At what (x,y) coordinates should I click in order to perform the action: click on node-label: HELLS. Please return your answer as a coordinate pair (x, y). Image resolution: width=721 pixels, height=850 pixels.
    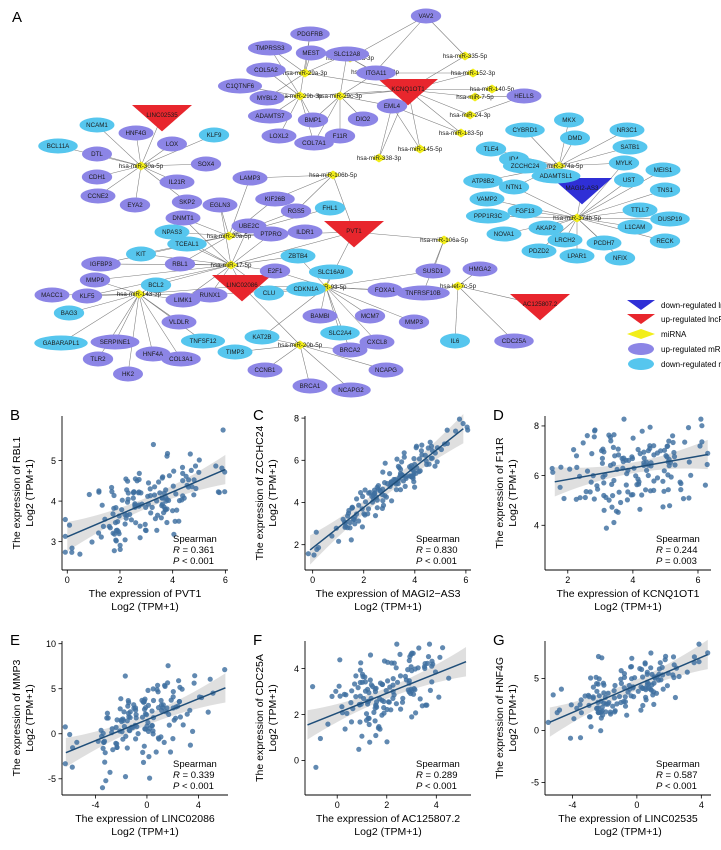
    Looking at the image, I should click on (524, 96).